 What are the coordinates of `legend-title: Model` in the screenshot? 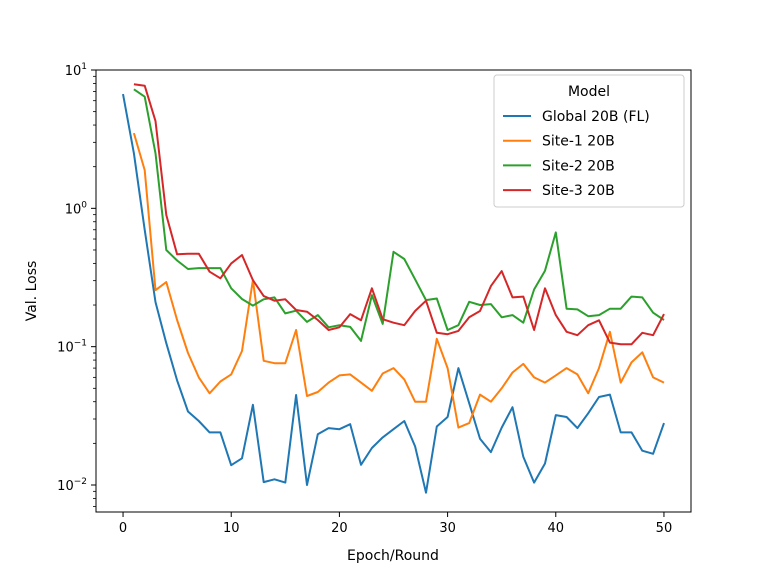 It's located at (589, 92).